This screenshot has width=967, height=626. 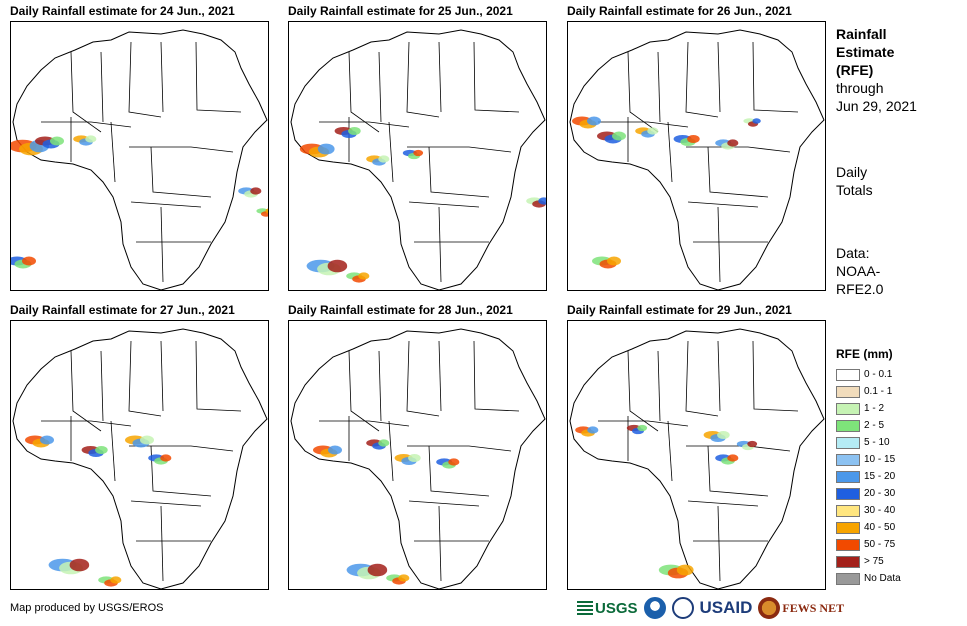 What do you see at coordinates (865, 52) in the screenshot?
I see `title-line: Estimate` at bounding box center [865, 52].